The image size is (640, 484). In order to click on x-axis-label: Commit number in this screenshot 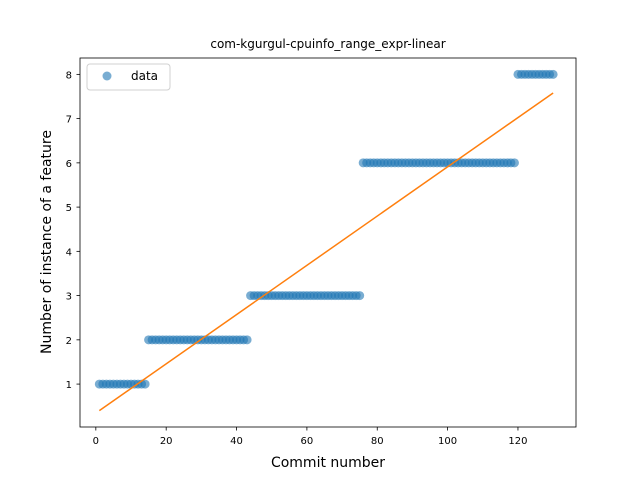, I will do `click(328, 463)`.